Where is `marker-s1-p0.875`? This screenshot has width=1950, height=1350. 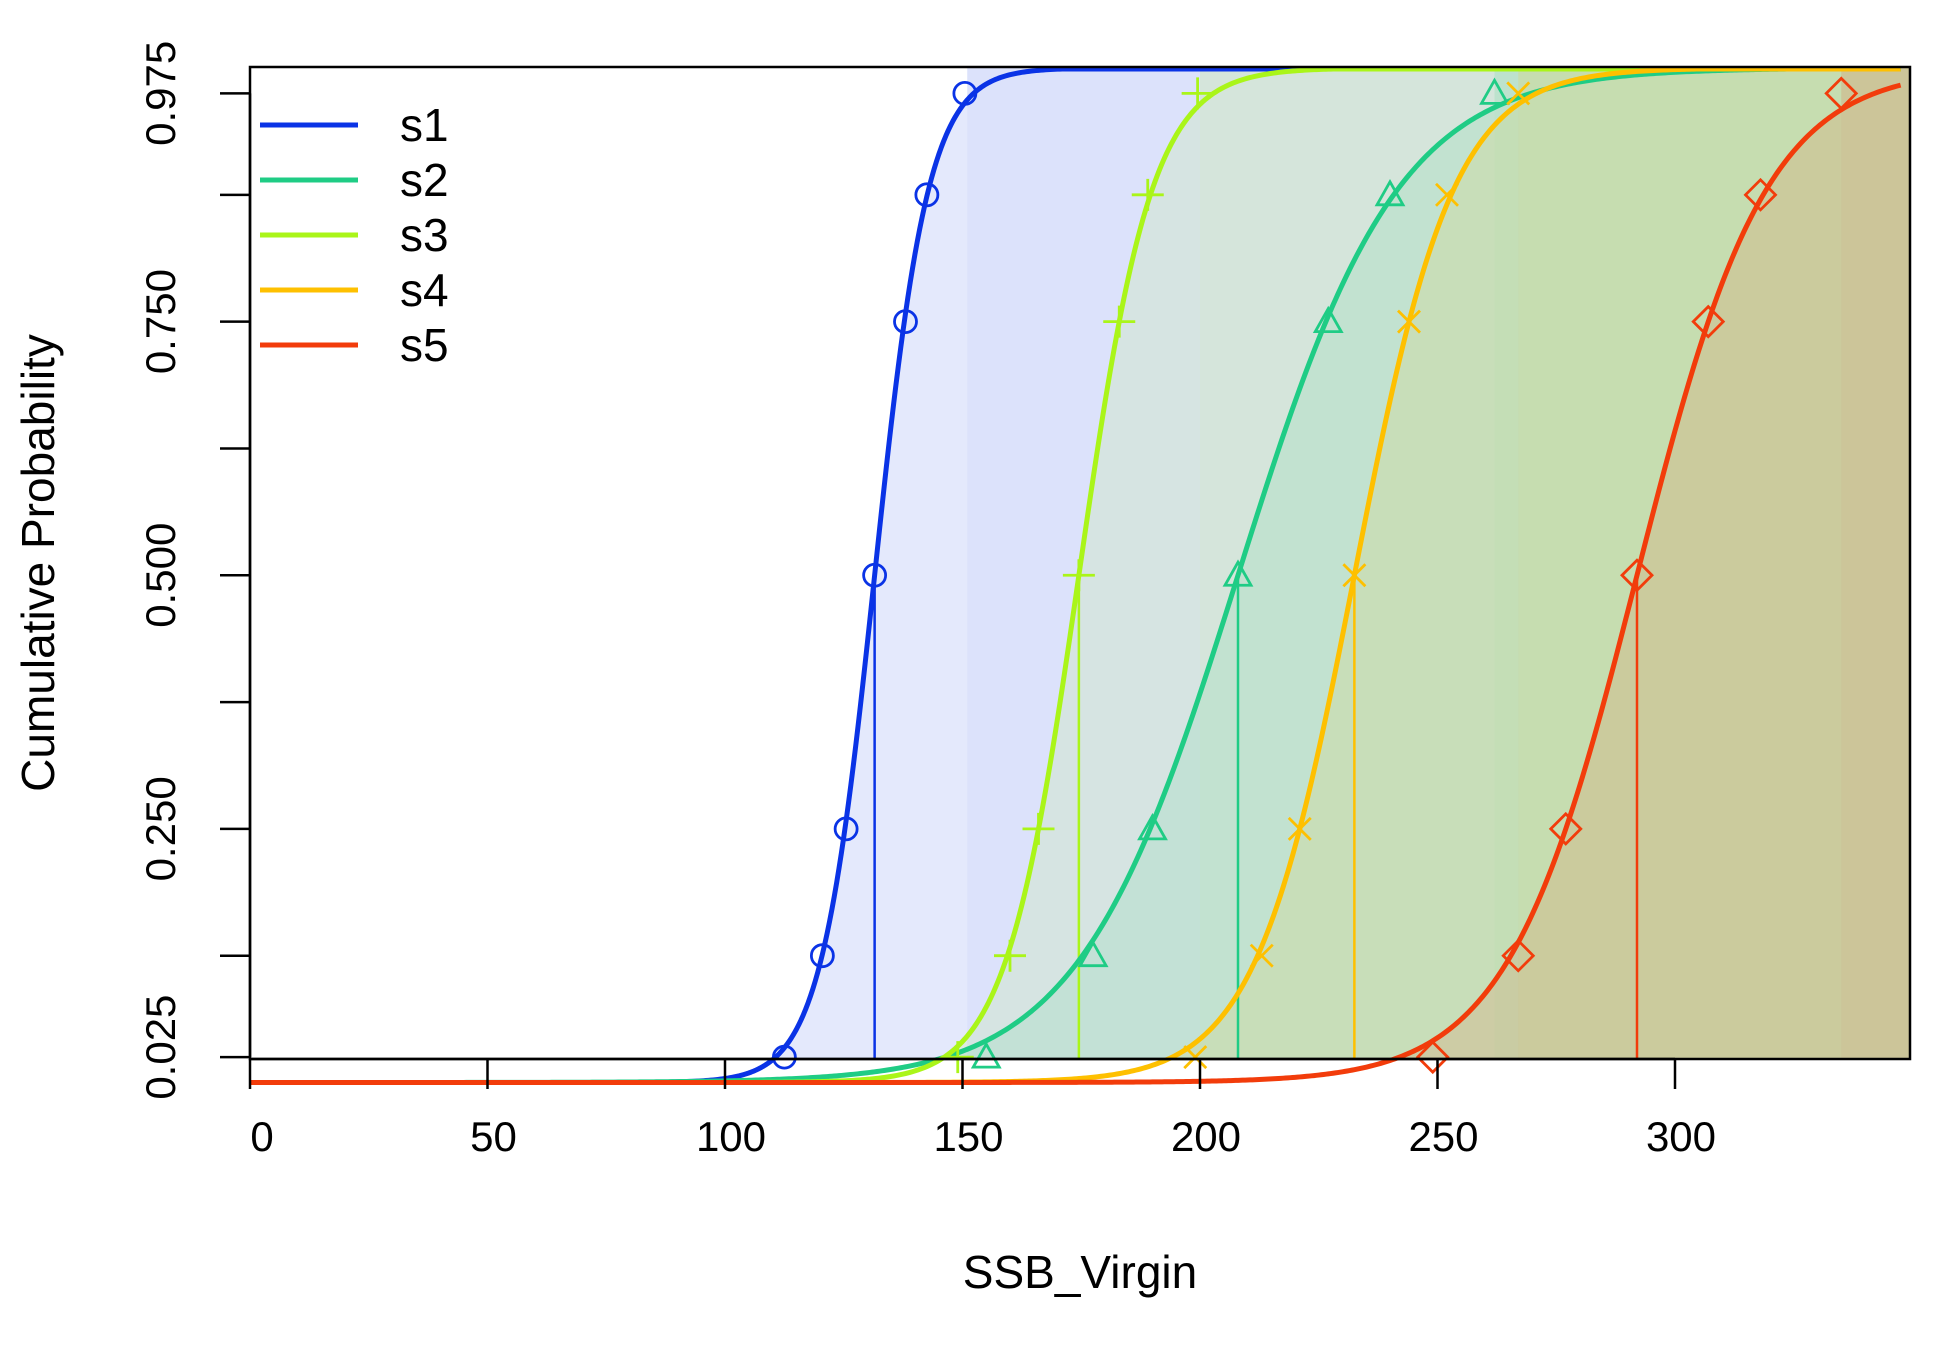 marker-s1-p0.875 is located at coordinates (927, 195).